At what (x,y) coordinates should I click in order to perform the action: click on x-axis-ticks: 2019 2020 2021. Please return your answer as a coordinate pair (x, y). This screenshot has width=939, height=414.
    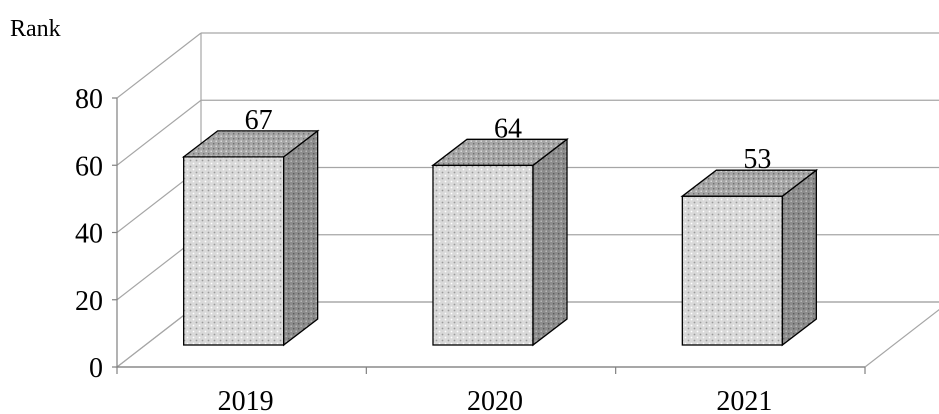
    Looking at the image, I should click on (495, 400).